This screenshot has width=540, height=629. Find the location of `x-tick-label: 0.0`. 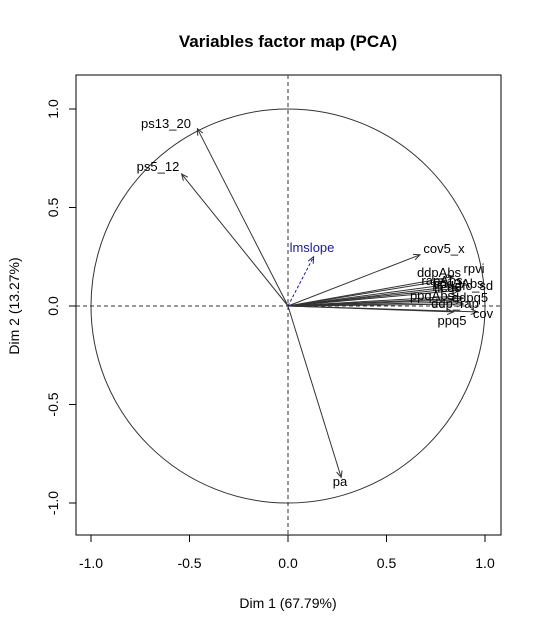

x-tick-label: 0.0 is located at coordinates (288, 563).